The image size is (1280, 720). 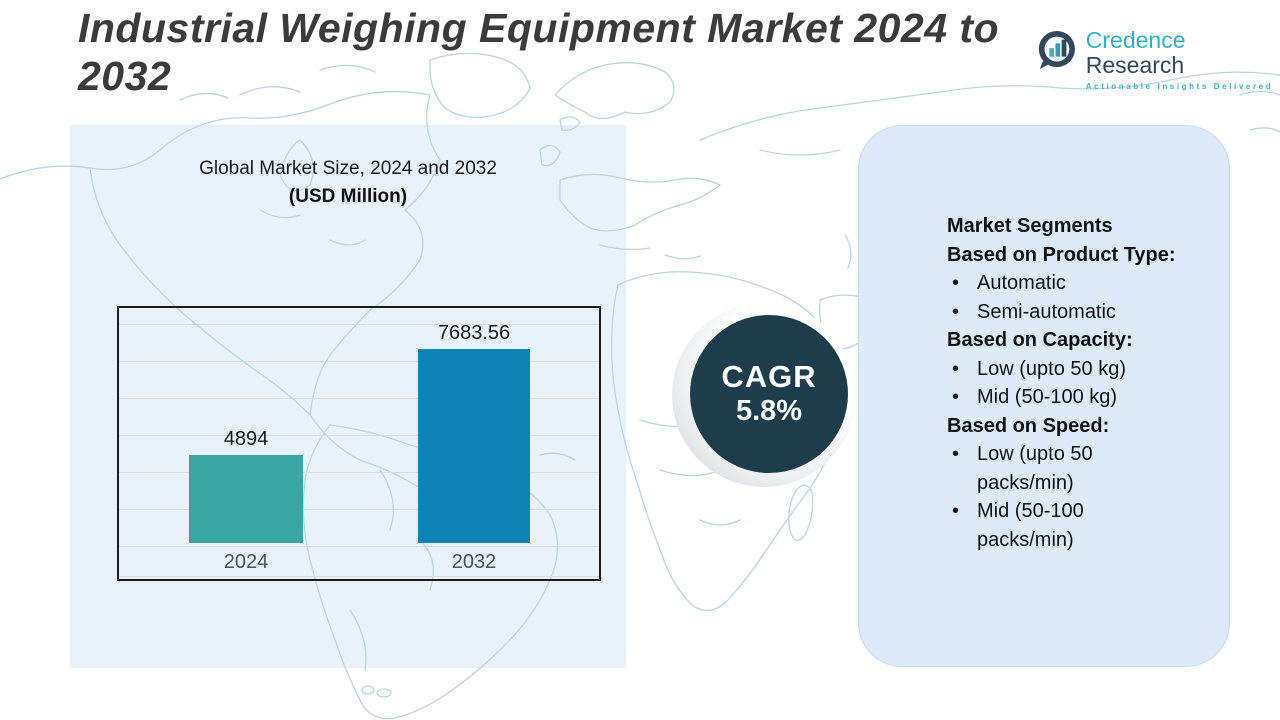 I want to click on segments-heading: Market Segments, so click(x=1030, y=226).